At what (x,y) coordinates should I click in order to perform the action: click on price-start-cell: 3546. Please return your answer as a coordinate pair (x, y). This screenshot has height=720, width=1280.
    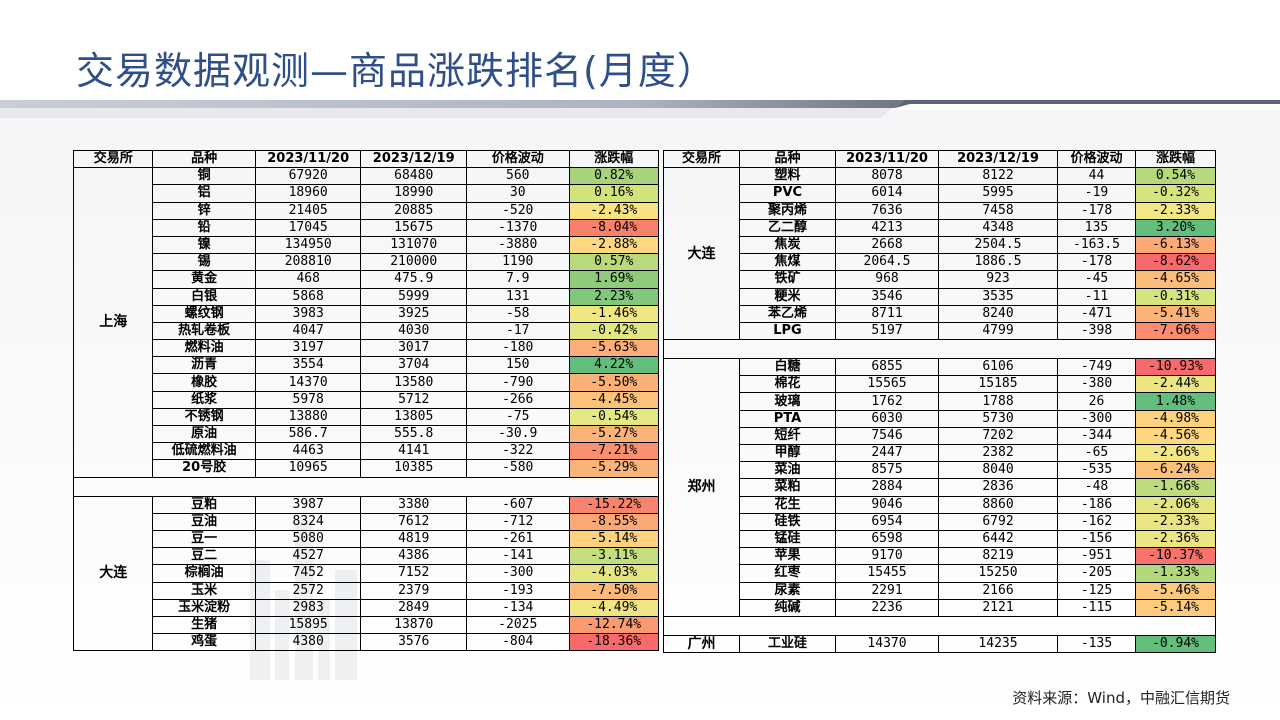
    Looking at the image, I should click on (887, 296).